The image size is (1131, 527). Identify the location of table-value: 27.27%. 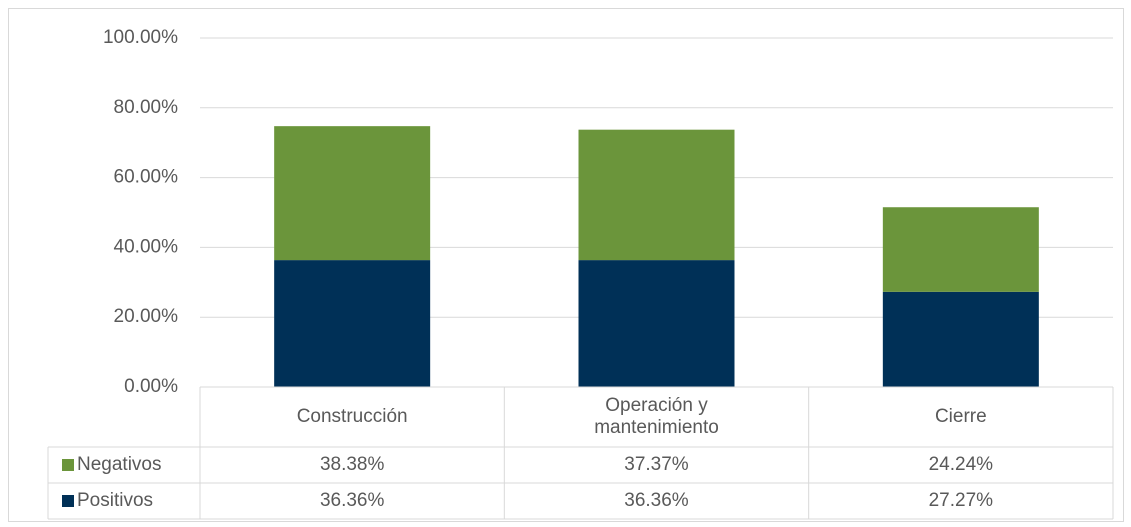
(961, 500).